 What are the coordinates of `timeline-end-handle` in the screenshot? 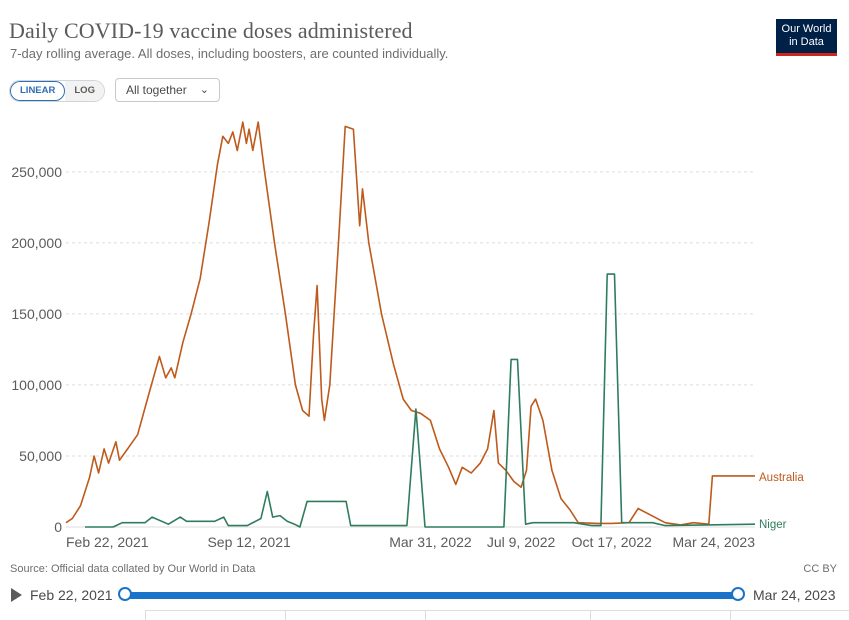 It's located at (738, 594).